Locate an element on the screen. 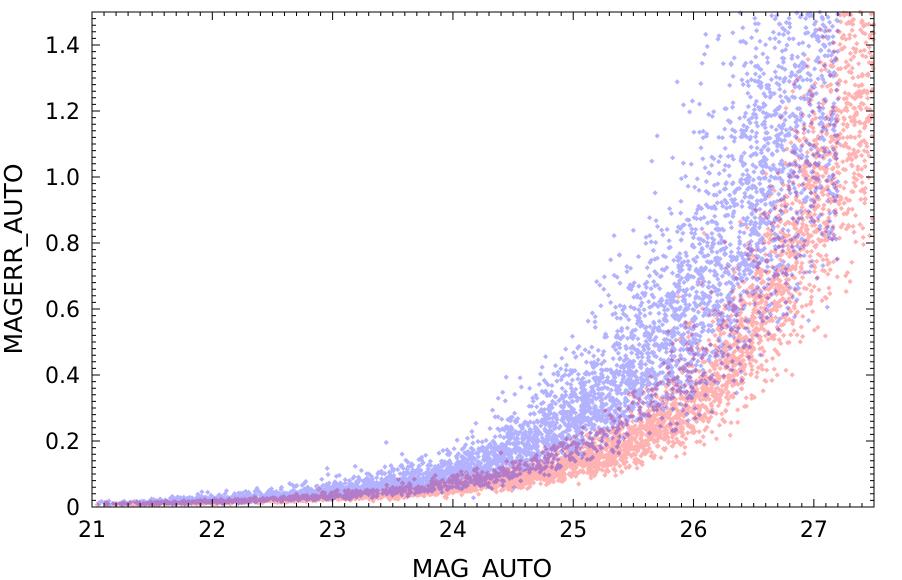 The image size is (902, 580). y-tick-label: 0 is located at coordinates (73, 508).